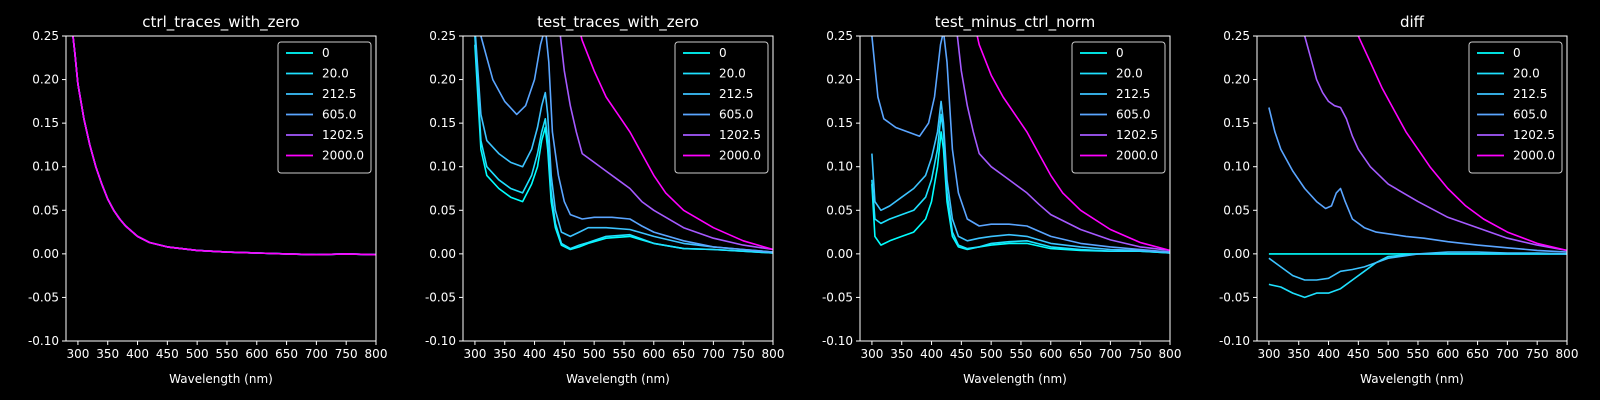  Describe the element at coordinates (1236, 80) in the screenshot. I see `subplot-4-y-tick-label-6: 0.20` at that location.